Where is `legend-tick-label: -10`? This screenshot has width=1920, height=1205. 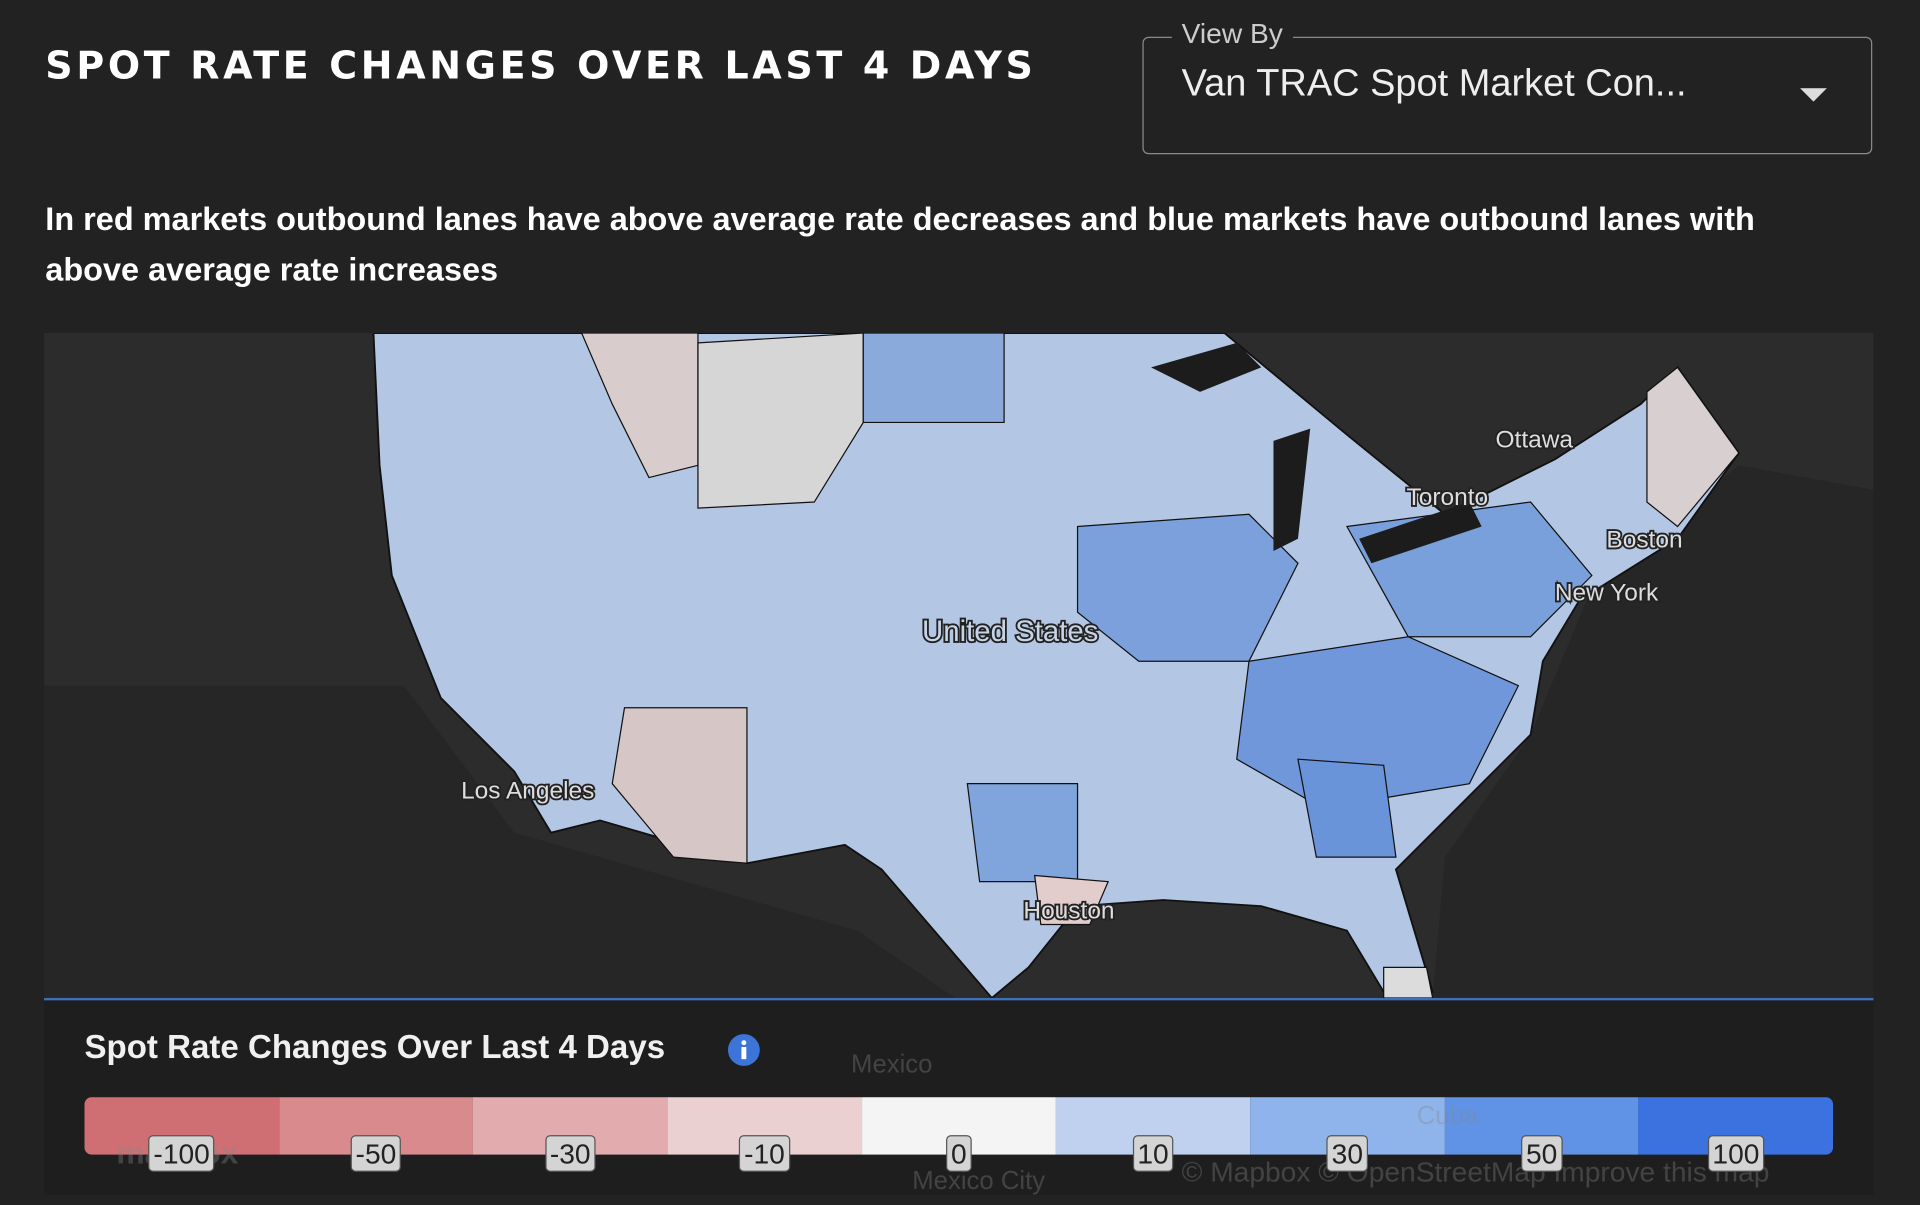 legend-tick-label: -10 is located at coordinates (764, 1153).